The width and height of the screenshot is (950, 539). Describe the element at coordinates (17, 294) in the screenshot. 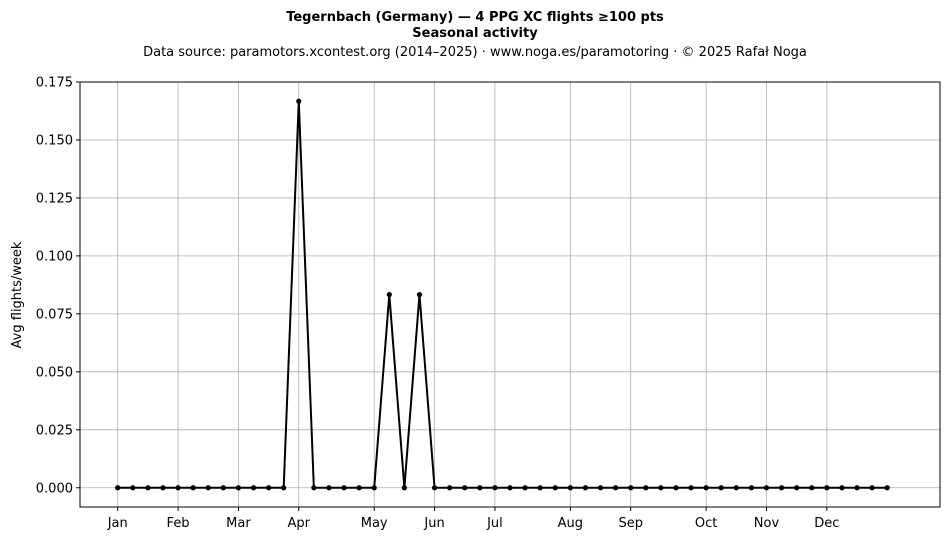

I see `y-axis-label: Avg flights/week` at that location.